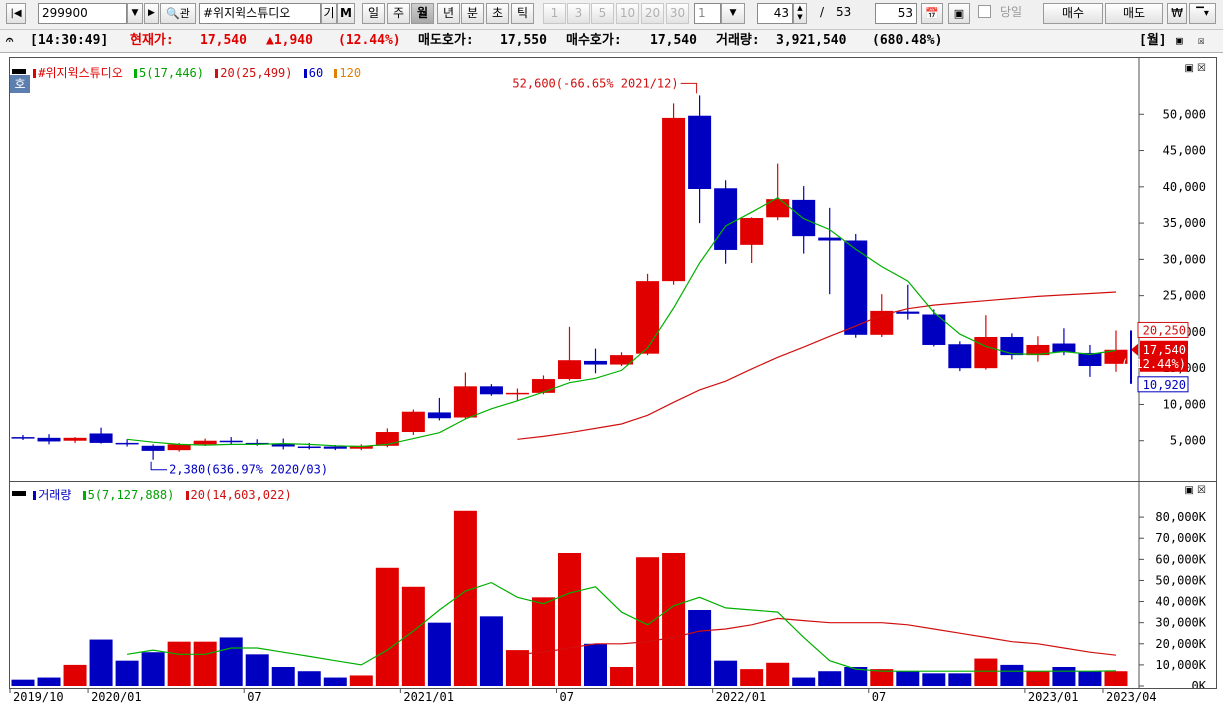  Describe the element at coordinates (1180, 665) in the screenshot. I see `volume-y-tick-label: 10,000K` at that location.